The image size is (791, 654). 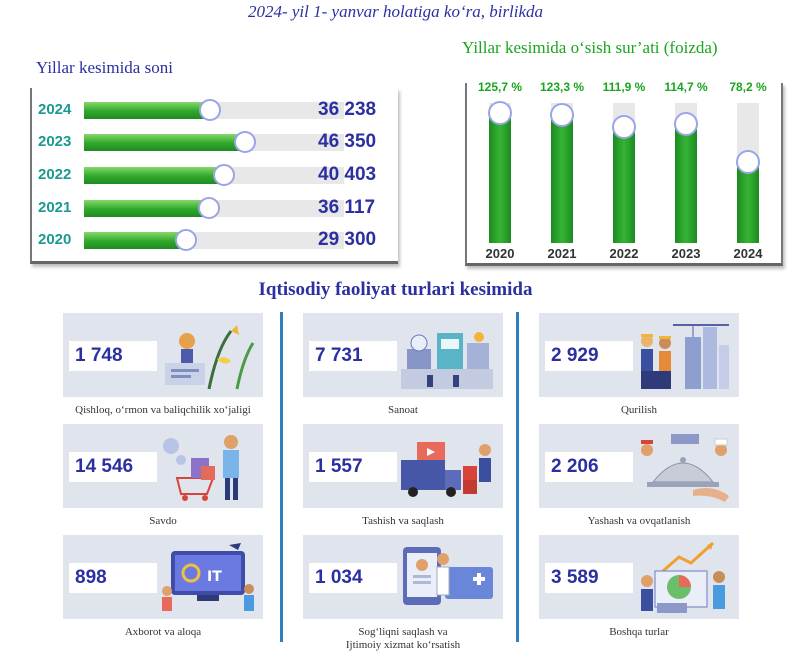 I want to click on activity-card: 14 546, so click(x=163, y=466).